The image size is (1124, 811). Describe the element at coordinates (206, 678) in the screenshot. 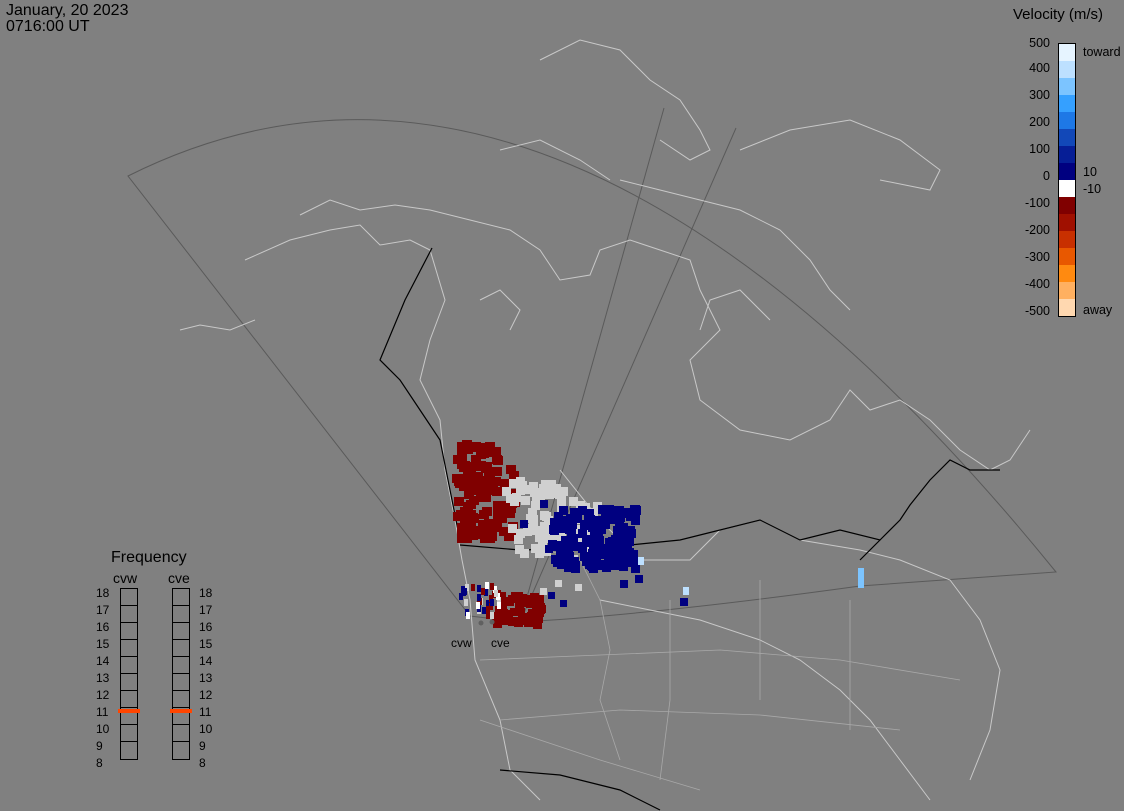

I see `frequency-scale-label: 13` at that location.